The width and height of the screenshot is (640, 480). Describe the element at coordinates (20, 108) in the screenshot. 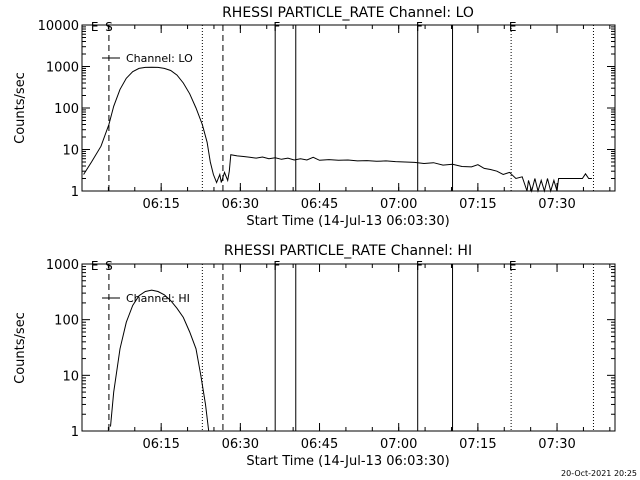

I see `lo-y-axis-label: Counts/sec` at that location.